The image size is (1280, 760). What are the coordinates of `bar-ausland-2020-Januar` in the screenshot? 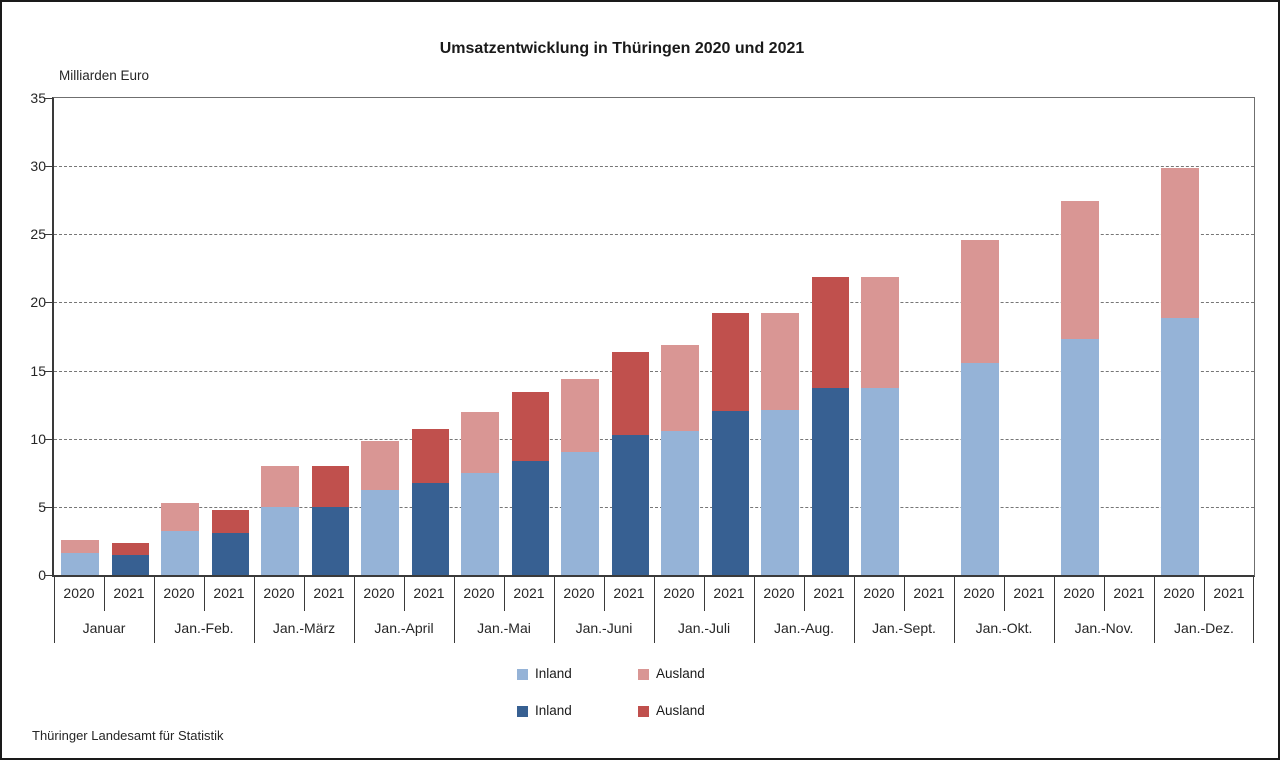 It's located at (80, 546).